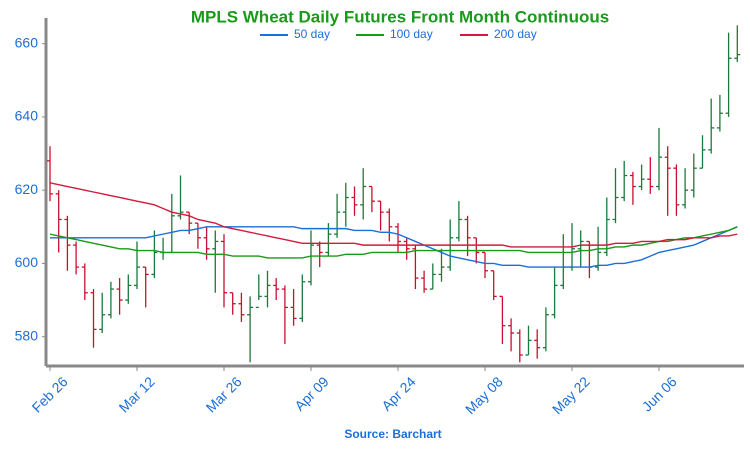  I want to click on x-tick-label: May 08, so click(484, 395).